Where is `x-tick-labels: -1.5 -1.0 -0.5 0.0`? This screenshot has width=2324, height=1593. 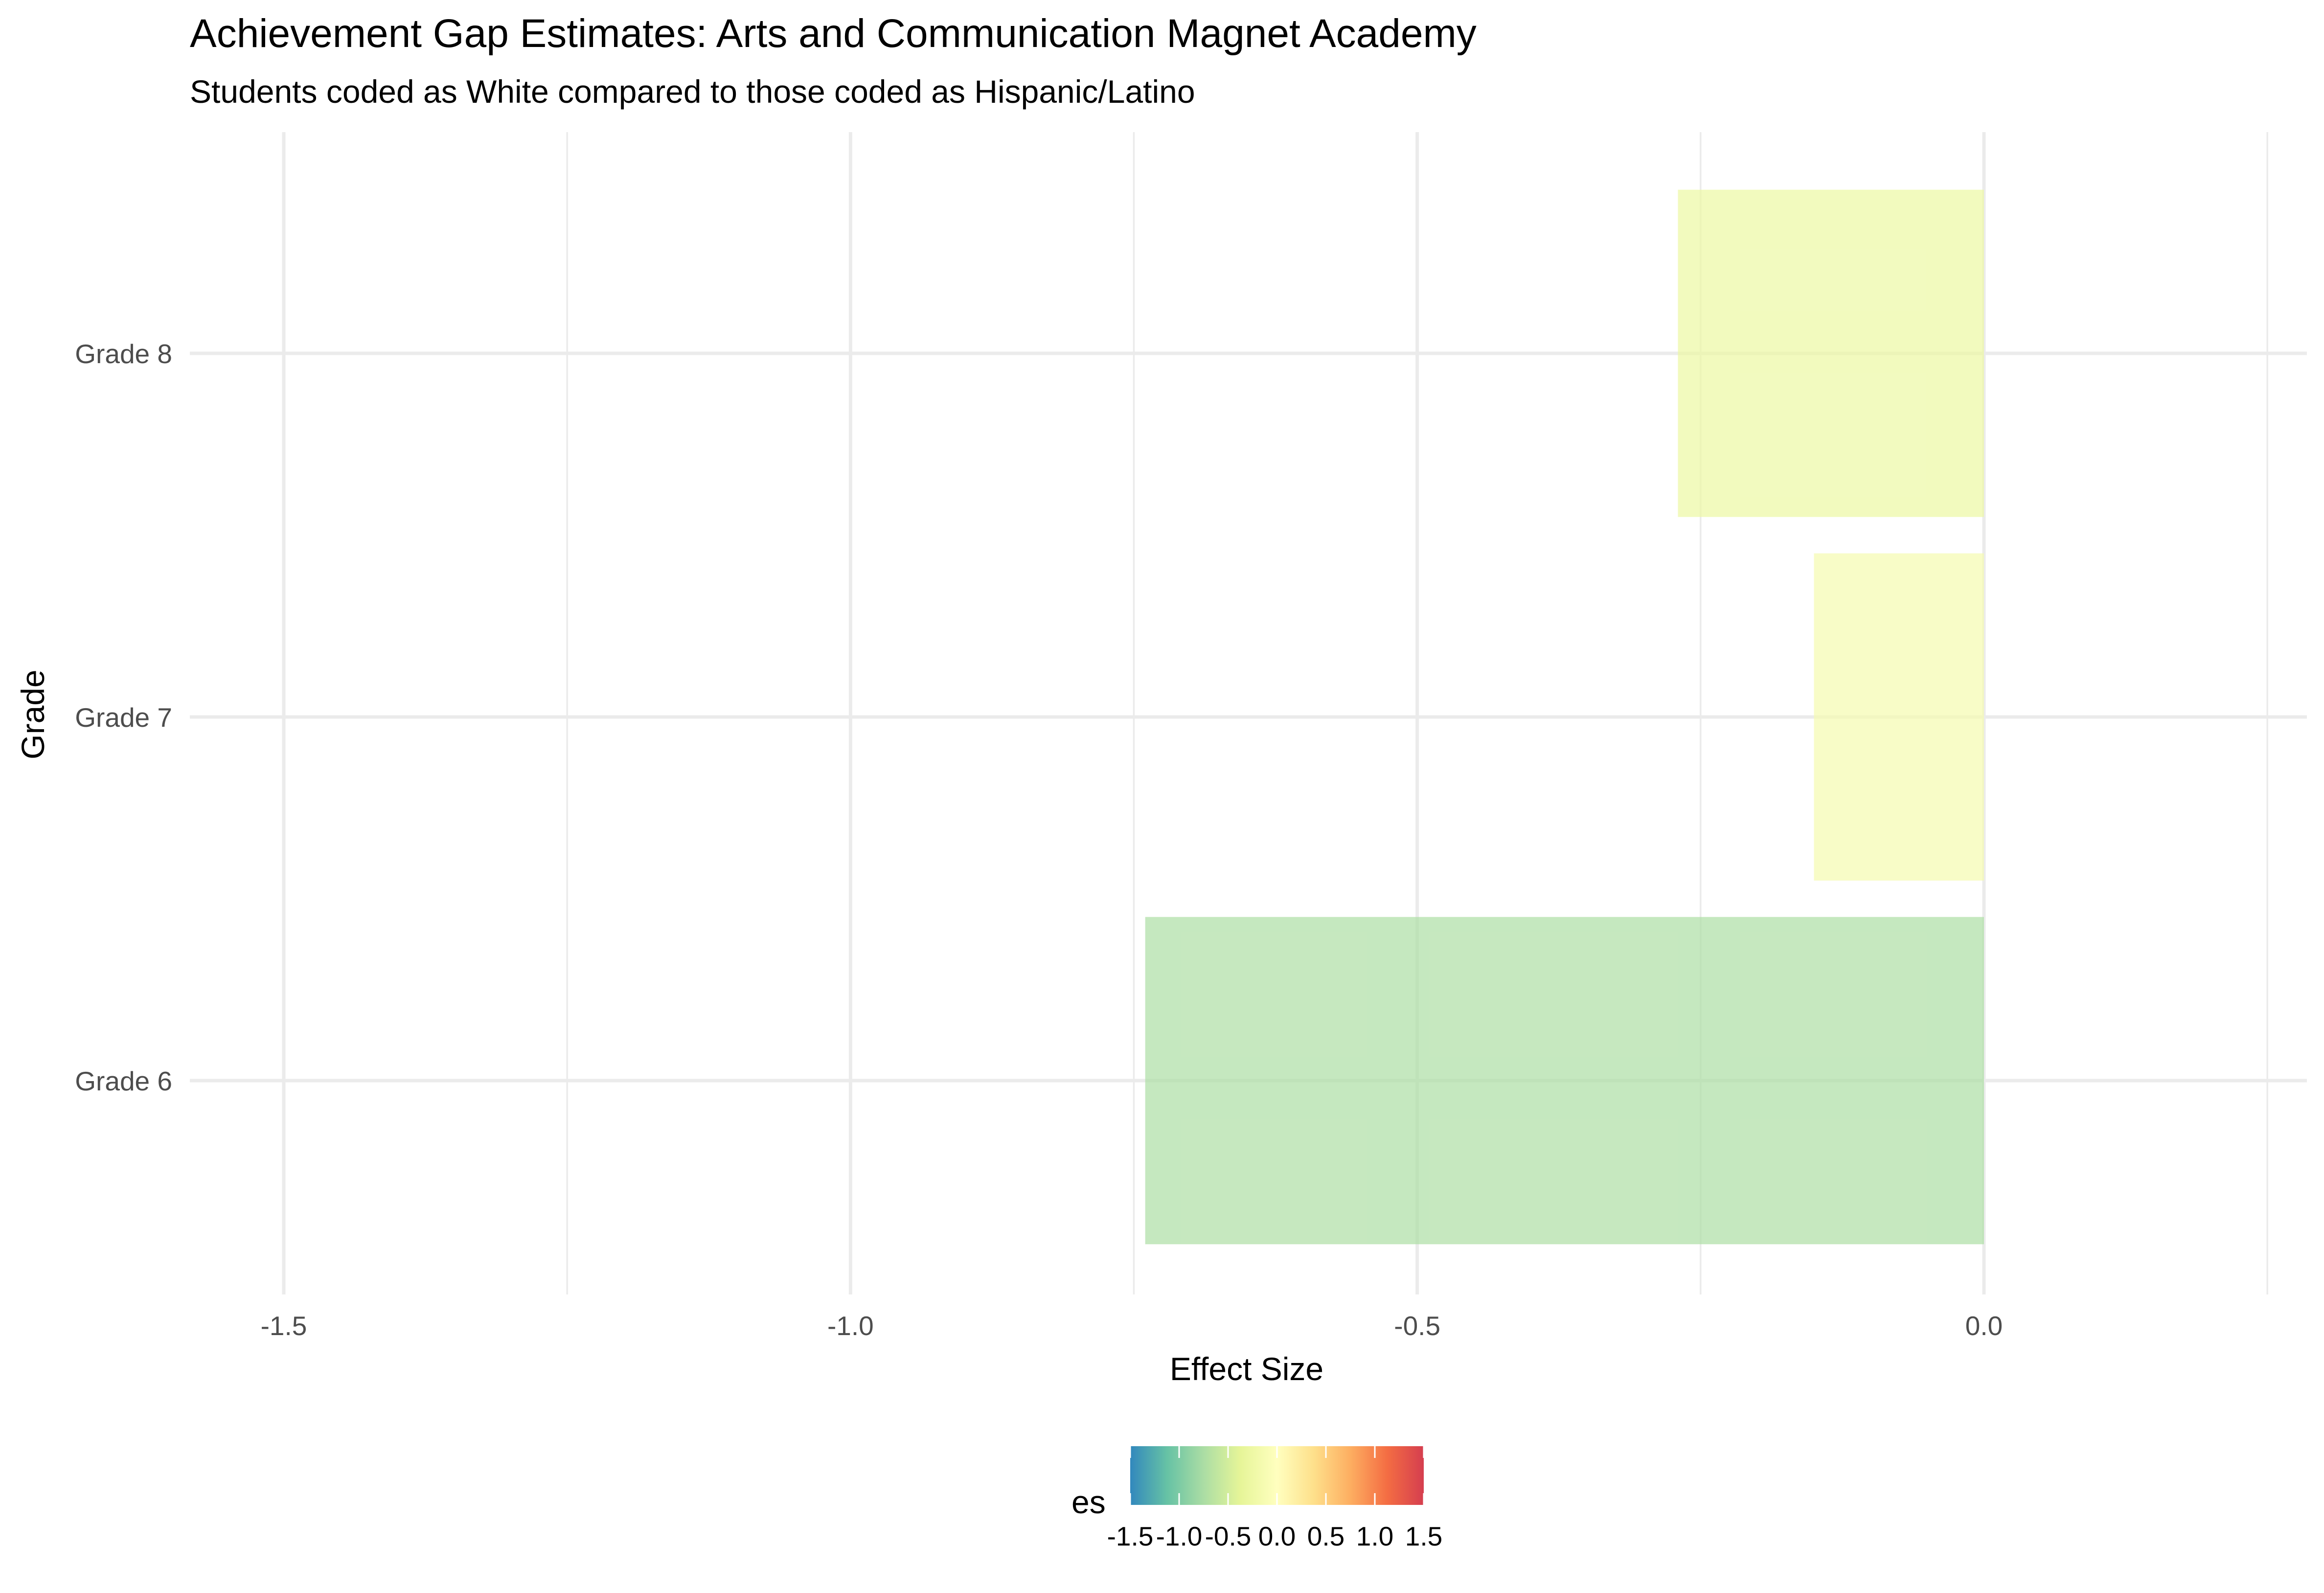
x-tick-labels: -1.5 -1.0 -0.5 0.0 is located at coordinates (1132, 1326).